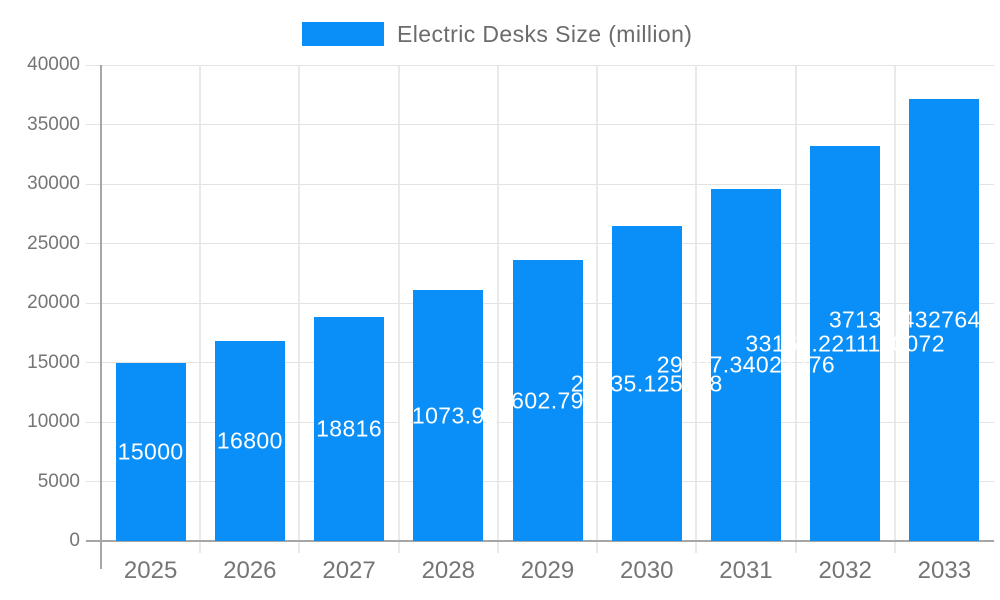 The width and height of the screenshot is (1000, 600). I want to click on x-axis-tick-label: 2032, so click(845, 570).